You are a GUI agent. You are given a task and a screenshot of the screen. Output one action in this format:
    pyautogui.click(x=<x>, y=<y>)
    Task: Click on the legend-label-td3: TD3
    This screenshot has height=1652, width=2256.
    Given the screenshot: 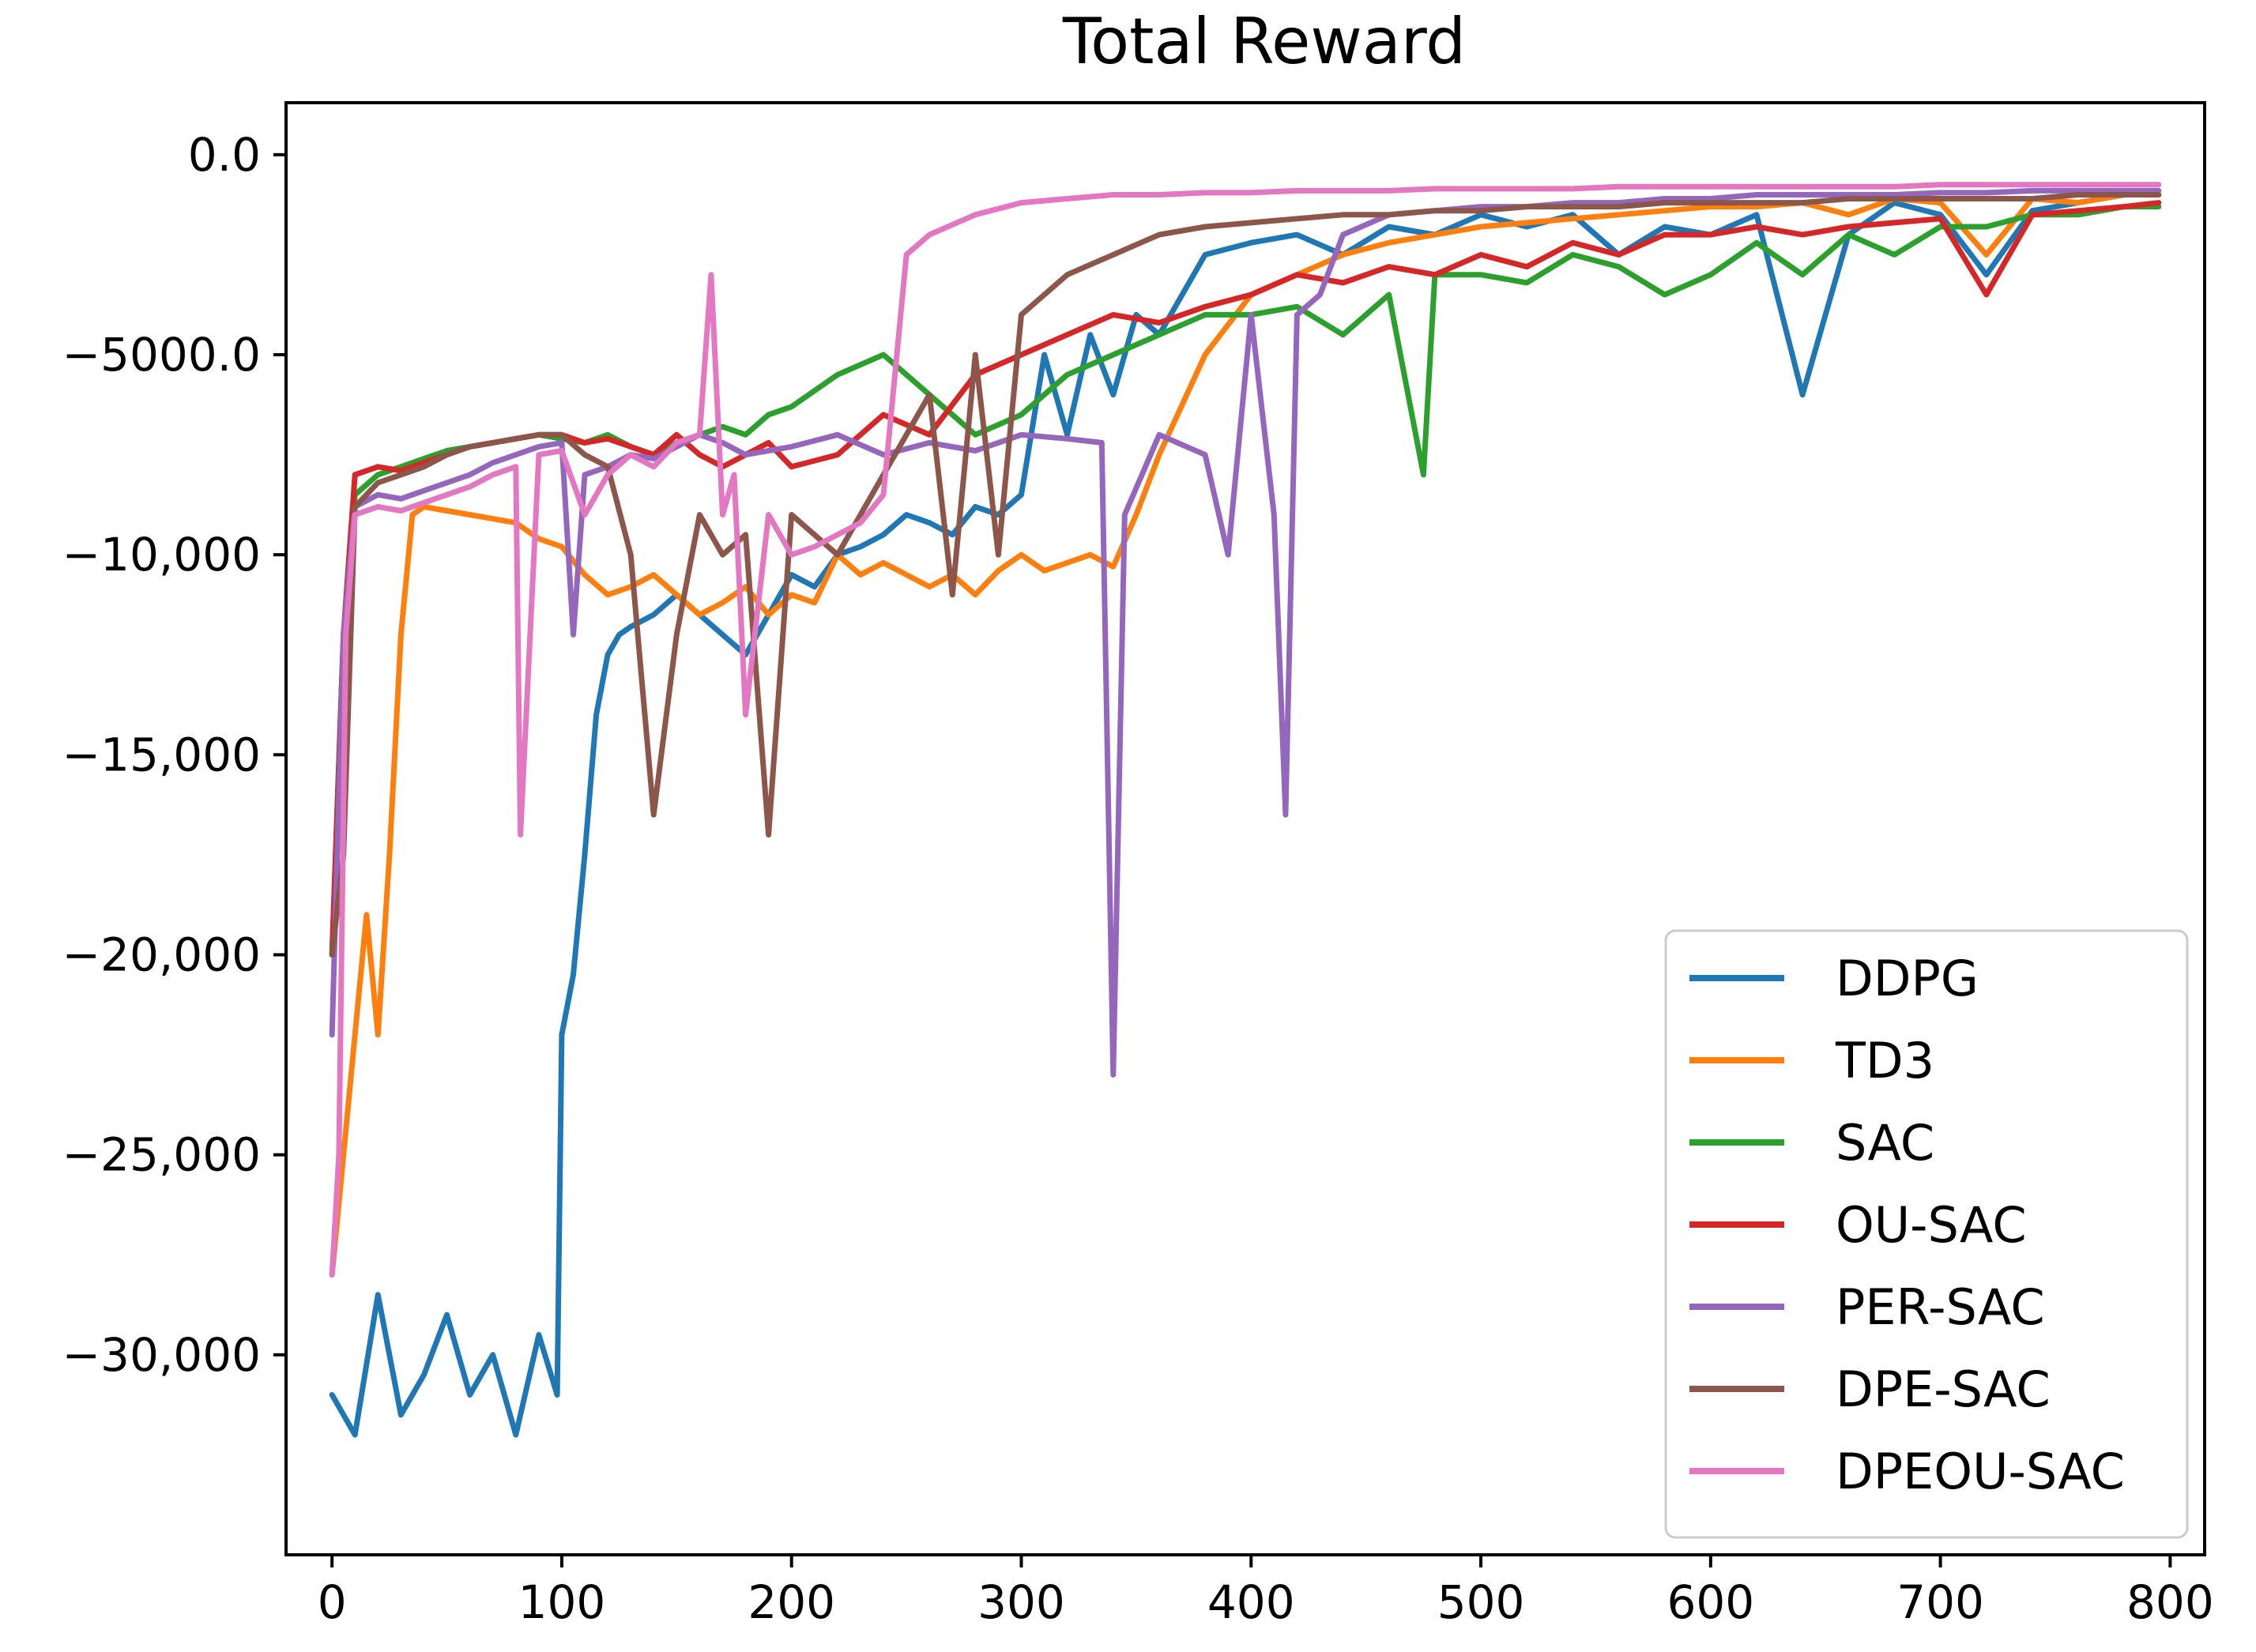 What is the action you would take?
    pyautogui.click(x=1885, y=1060)
    